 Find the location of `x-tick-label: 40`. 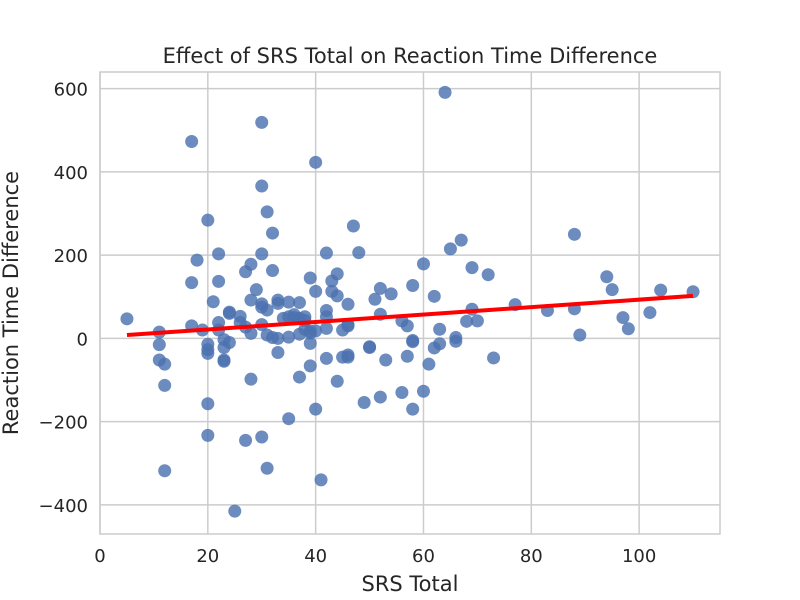

x-tick-label: 40 is located at coordinates (315, 556).